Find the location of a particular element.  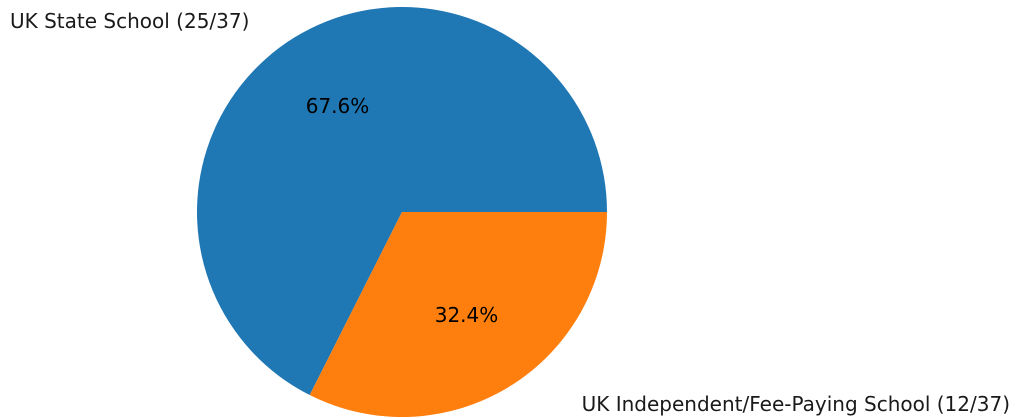

slice-label-state-school: UK State School (25/37) is located at coordinates (129, 21).